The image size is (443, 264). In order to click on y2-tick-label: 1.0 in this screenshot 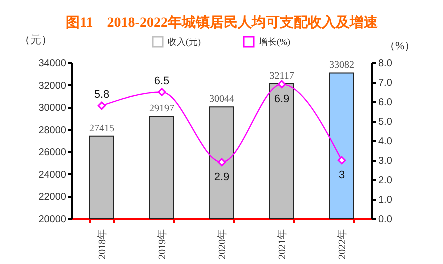, I will do `click(385, 200)`.